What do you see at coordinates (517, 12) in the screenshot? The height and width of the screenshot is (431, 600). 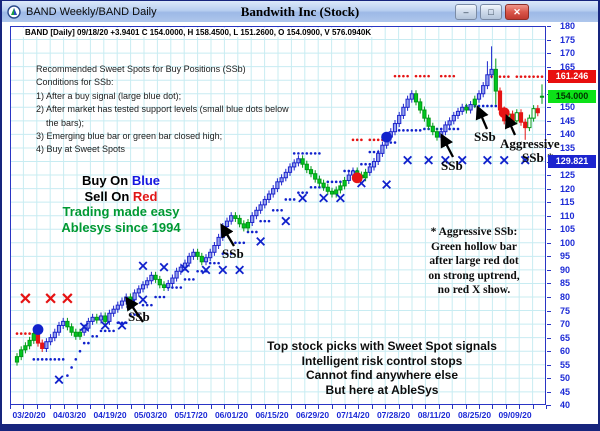 I see `close-button: ✕` at bounding box center [517, 12].